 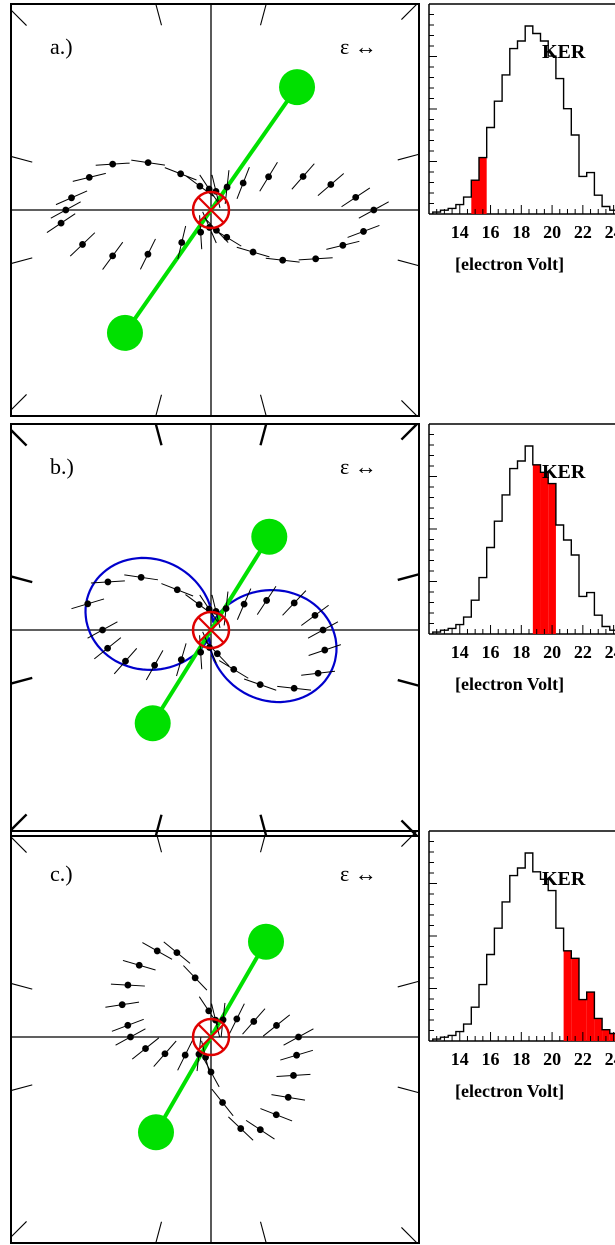 I want to click on histogram-x-tick-label: 24, so click(x=610, y=652).